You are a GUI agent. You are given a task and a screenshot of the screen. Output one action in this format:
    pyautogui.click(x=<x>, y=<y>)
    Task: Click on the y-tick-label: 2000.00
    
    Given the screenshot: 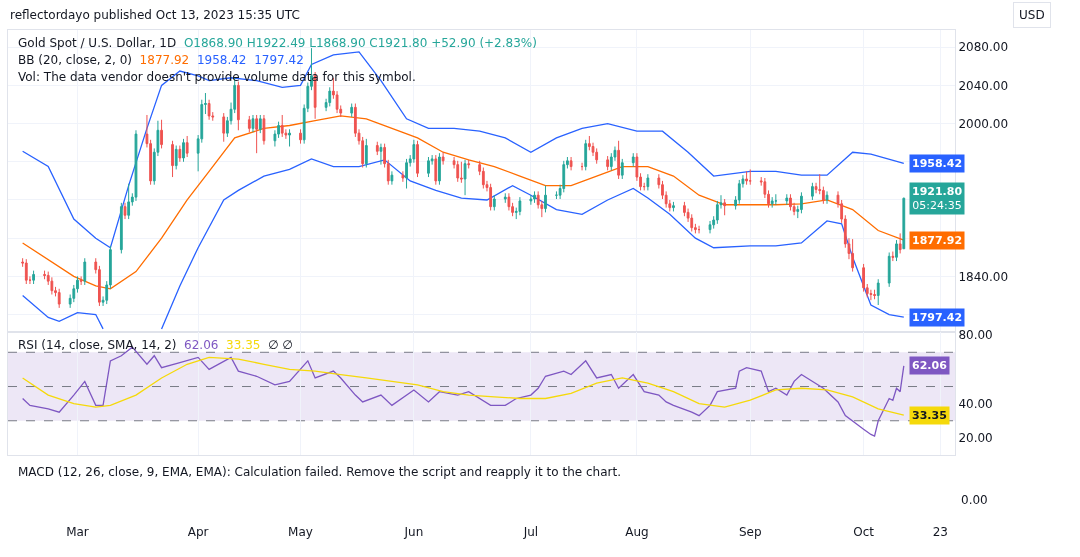 What is the action you would take?
    pyautogui.click(x=983, y=123)
    